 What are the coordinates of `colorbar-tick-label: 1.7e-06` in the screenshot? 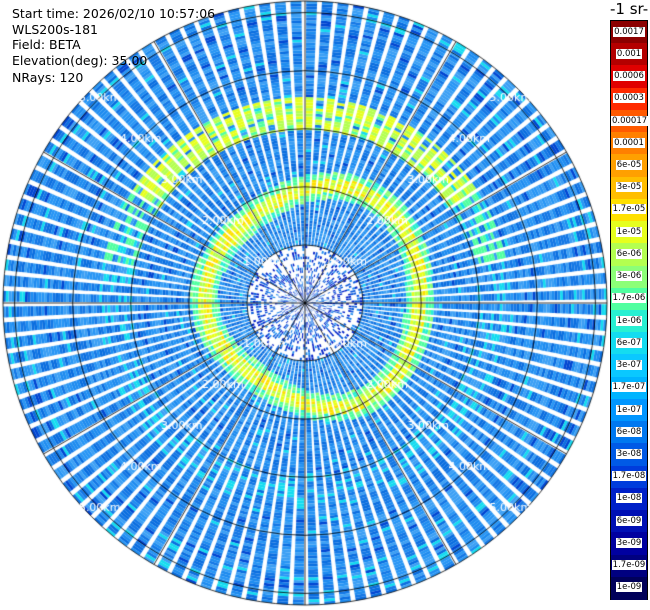 It's located at (629, 298).